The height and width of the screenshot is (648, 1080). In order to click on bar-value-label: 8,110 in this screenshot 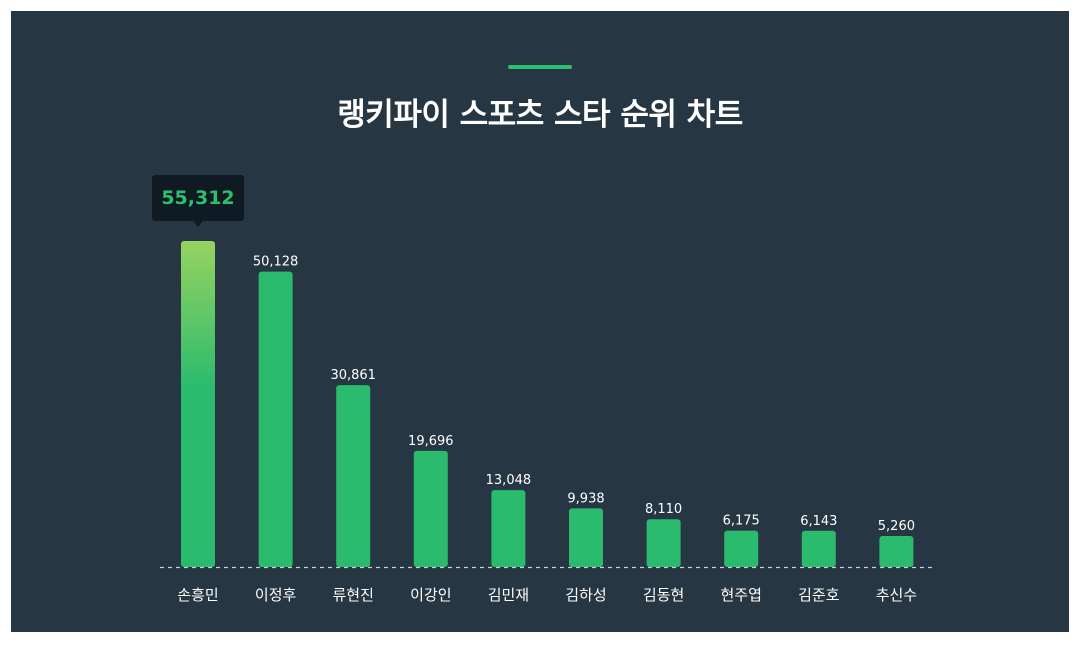, I will do `click(663, 509)`.